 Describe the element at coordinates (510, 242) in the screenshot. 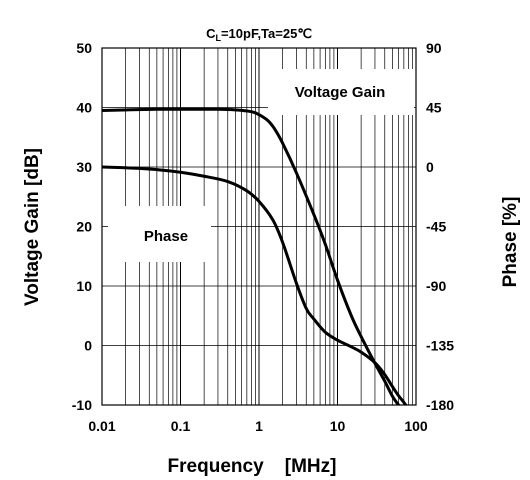

I see `y-axis-label-right: Phase [%]` at that location.